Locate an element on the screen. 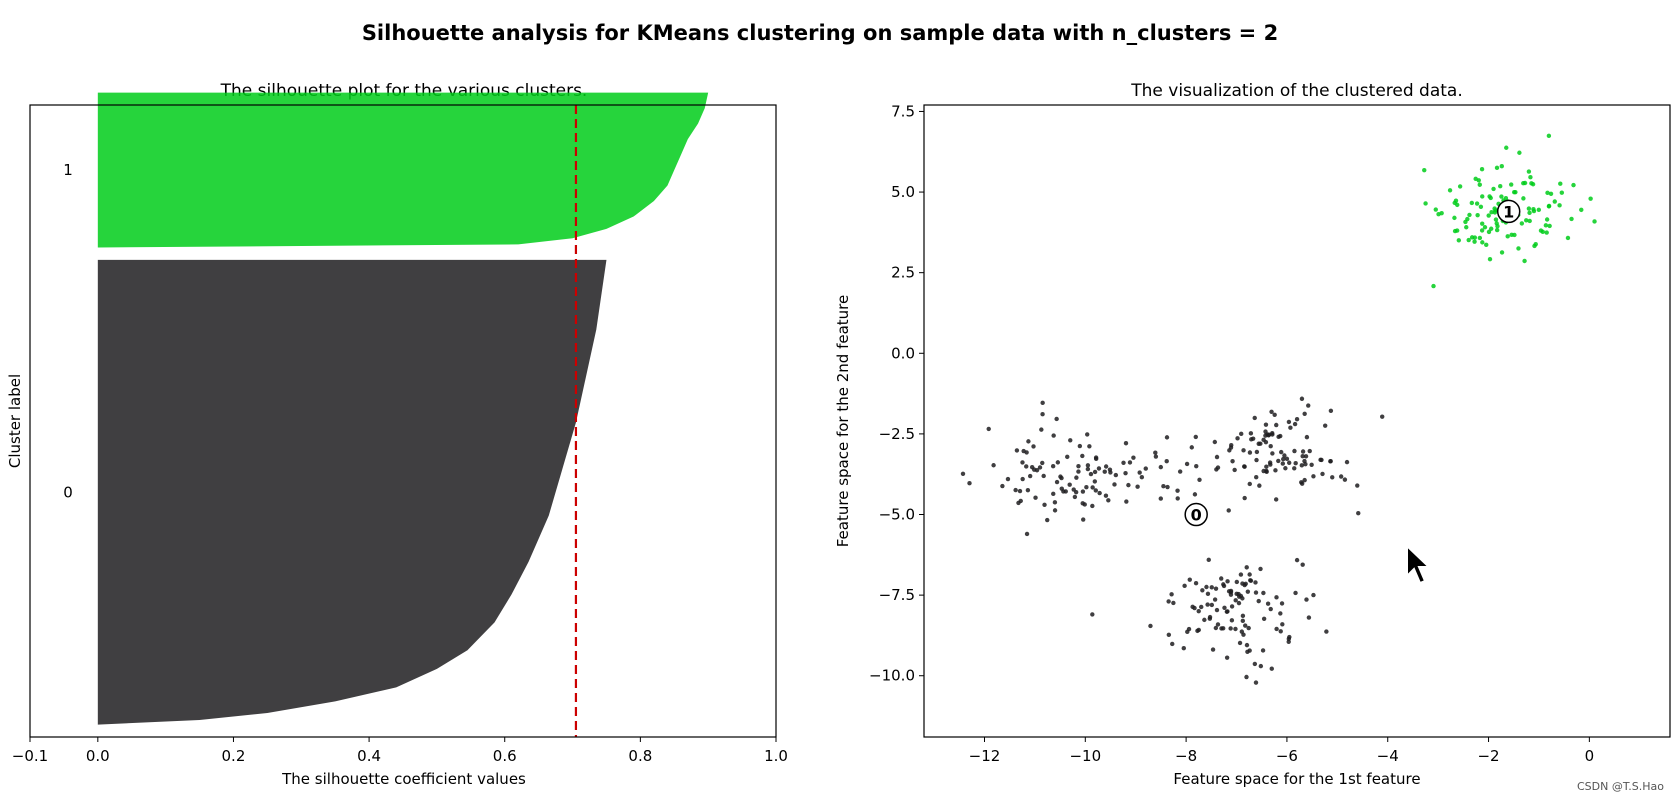 The image size is (1676, 798). x-tick-label: 1.0 is located at coordinates (776, 756).